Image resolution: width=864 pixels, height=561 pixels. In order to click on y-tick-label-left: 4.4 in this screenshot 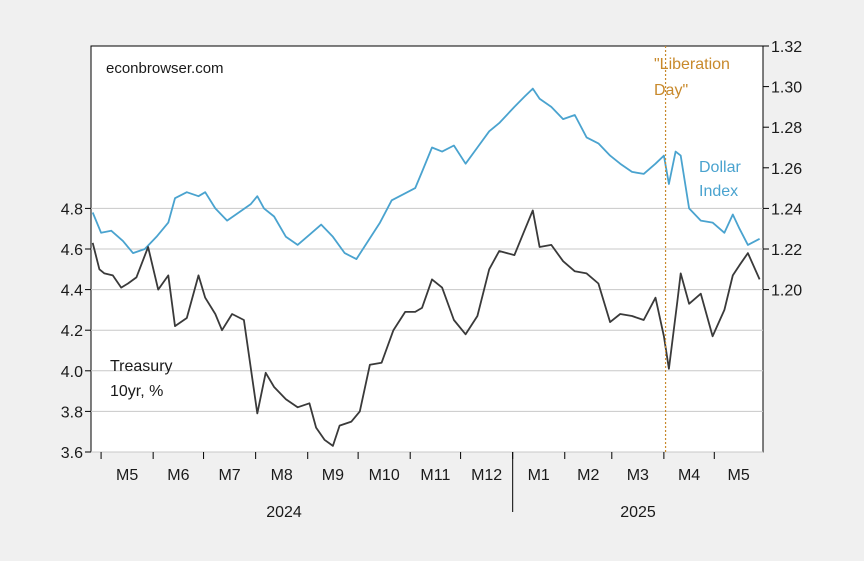, I will do `click(72, 291)`.